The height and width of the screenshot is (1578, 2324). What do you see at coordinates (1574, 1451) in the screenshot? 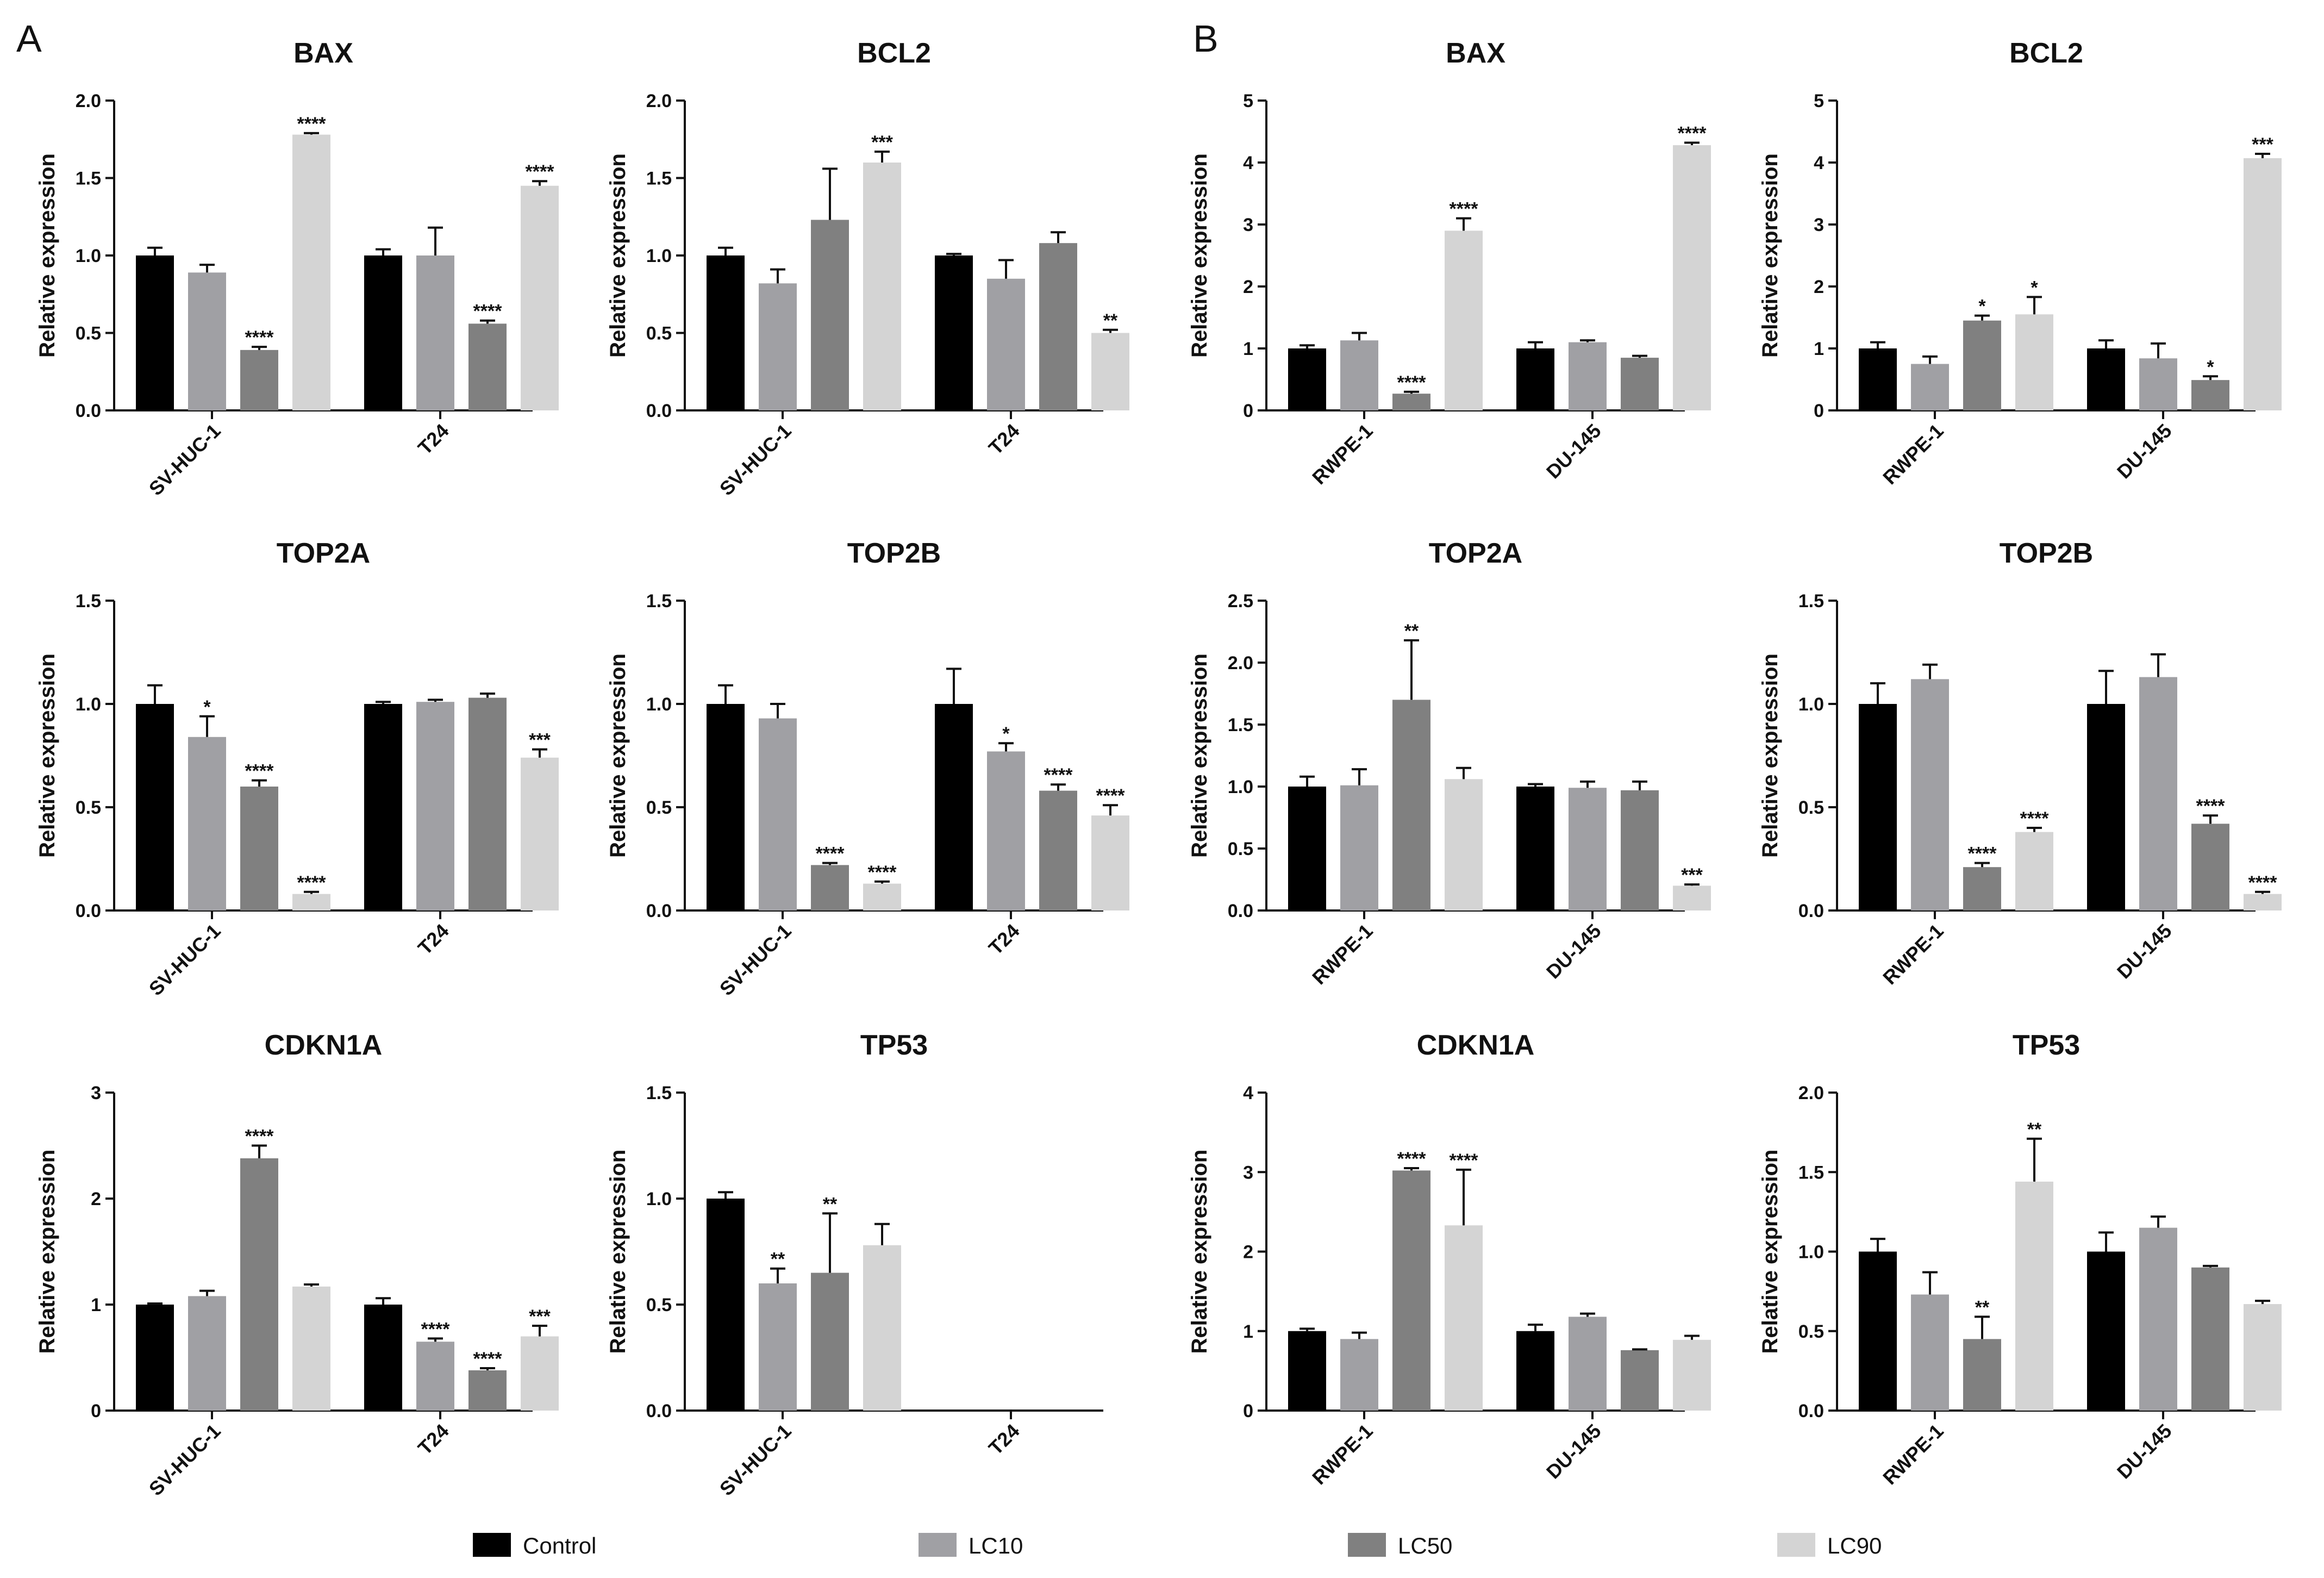
I see `chart-11-b-cdkn1a-category-label-du-145: DU-145` at bounding box center [1574, 1451].